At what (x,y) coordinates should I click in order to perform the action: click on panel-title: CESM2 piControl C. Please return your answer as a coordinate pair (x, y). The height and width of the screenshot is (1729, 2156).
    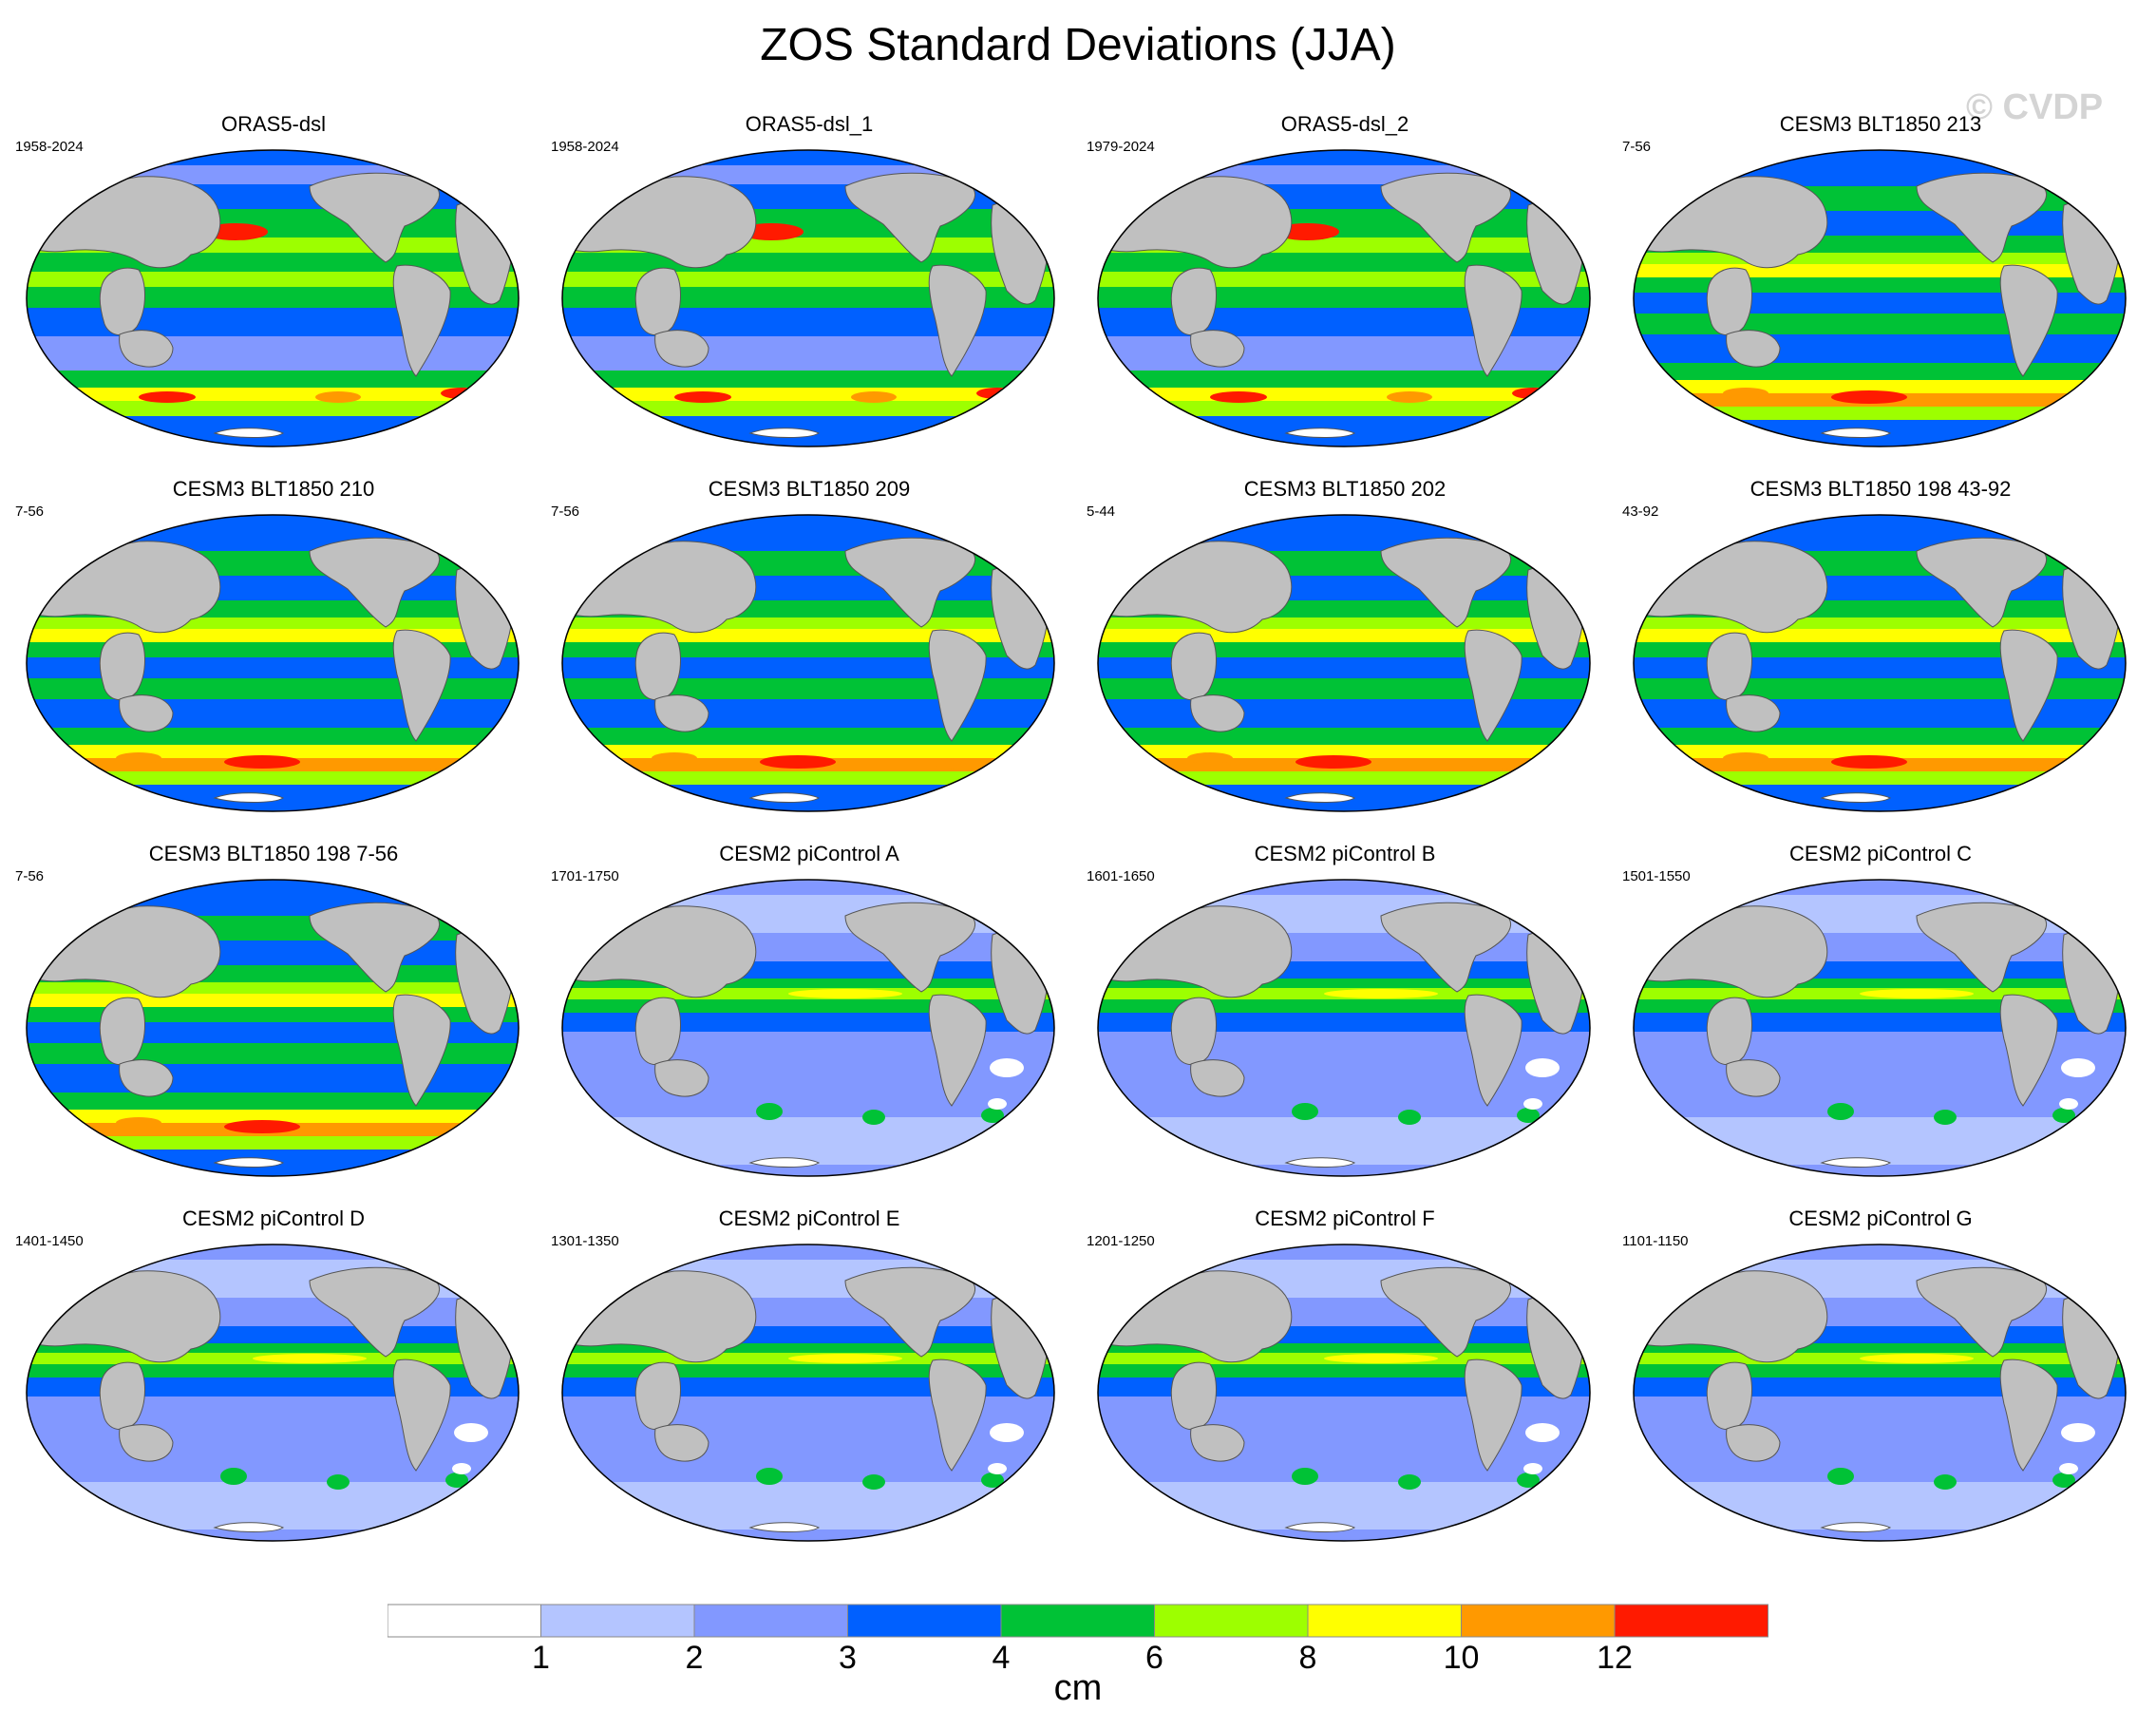
    Looking at the image, I should click on (1881, 853).